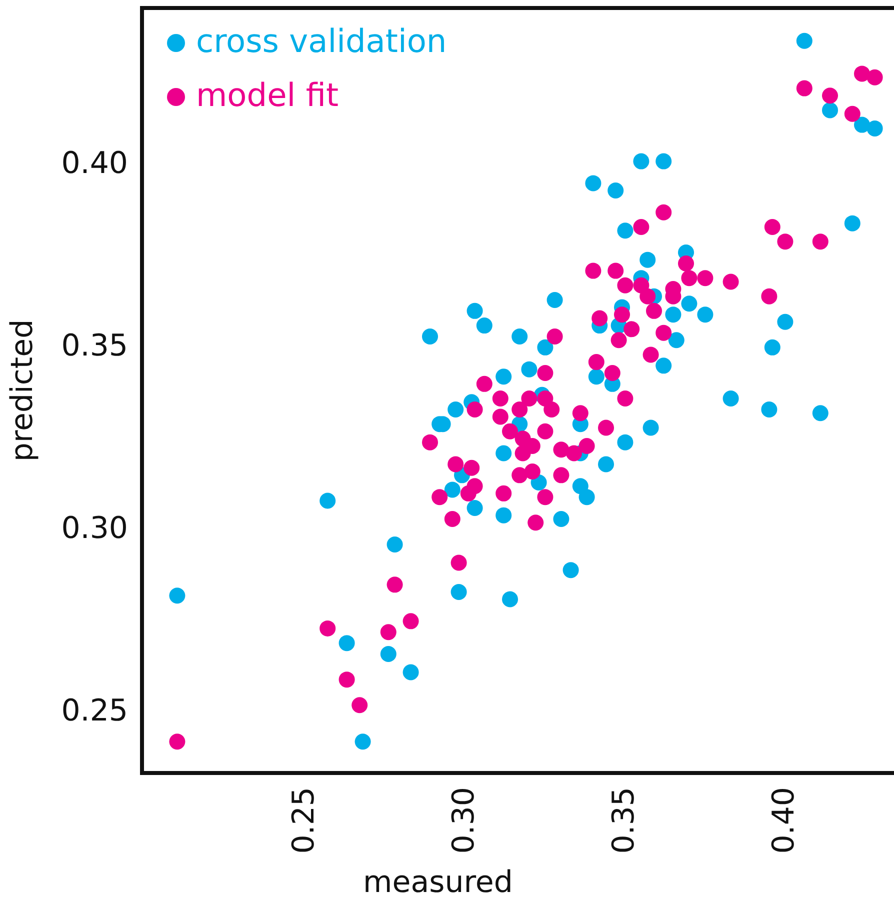  What do you see at coordinates (784, 820) in the screenshot?
I see `x-tick-label: 0.40` at bounding box center [784, 820].